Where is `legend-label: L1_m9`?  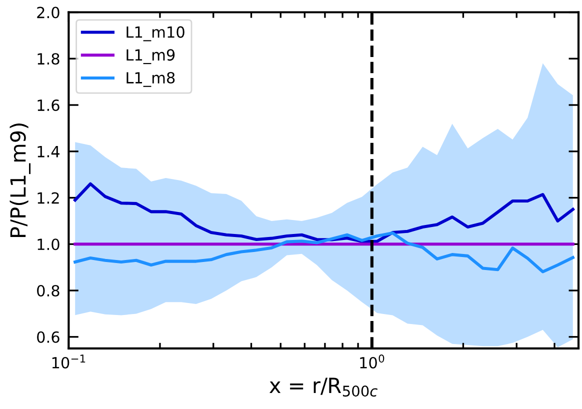
legend-label: L1_m9 is located at coordinates (150, 56).